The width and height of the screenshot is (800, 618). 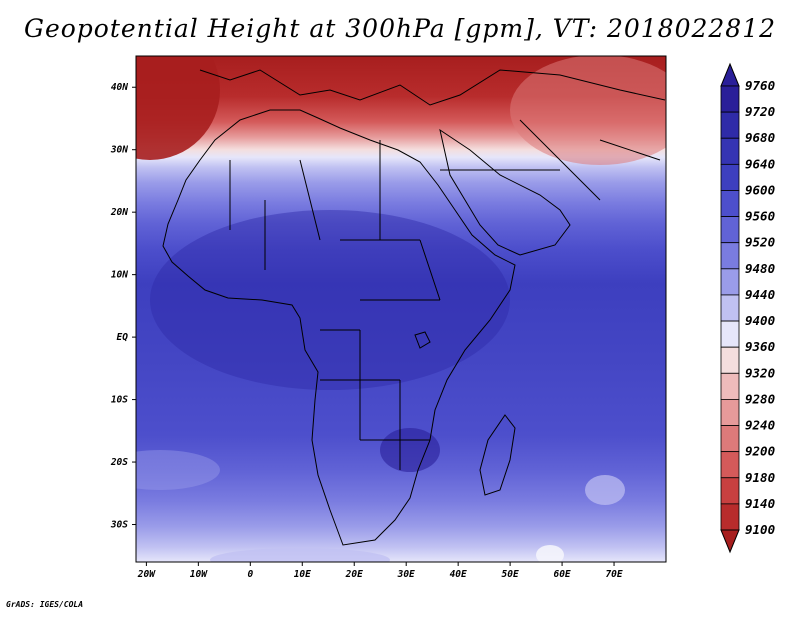 I want to click on lon-label: 20E, so click(x=354, y=574).